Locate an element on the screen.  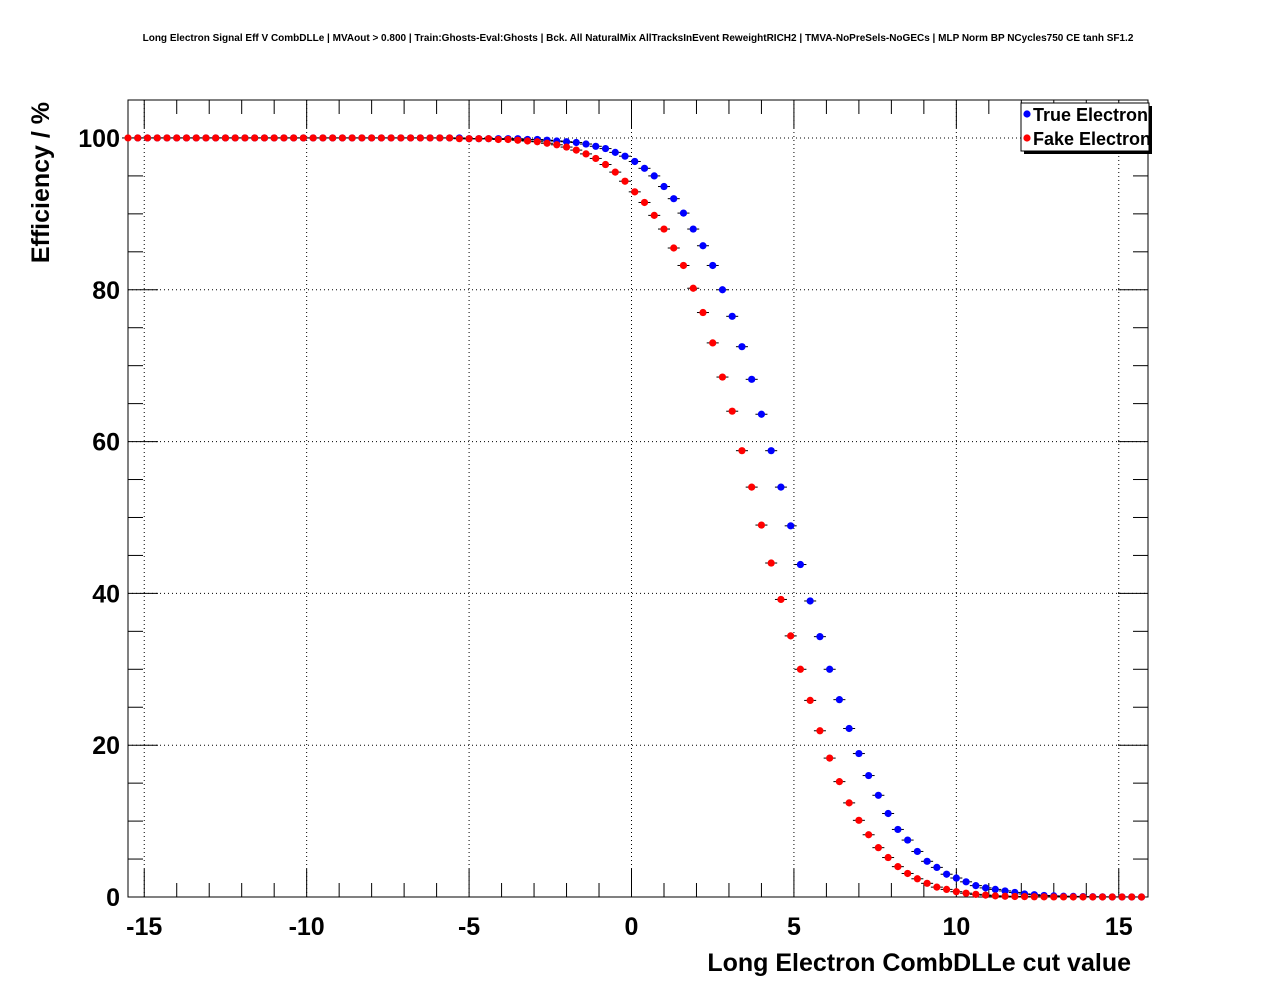
x-axis-label: Long Electron CombDLLe cut value is located at coordinates (919, 963).